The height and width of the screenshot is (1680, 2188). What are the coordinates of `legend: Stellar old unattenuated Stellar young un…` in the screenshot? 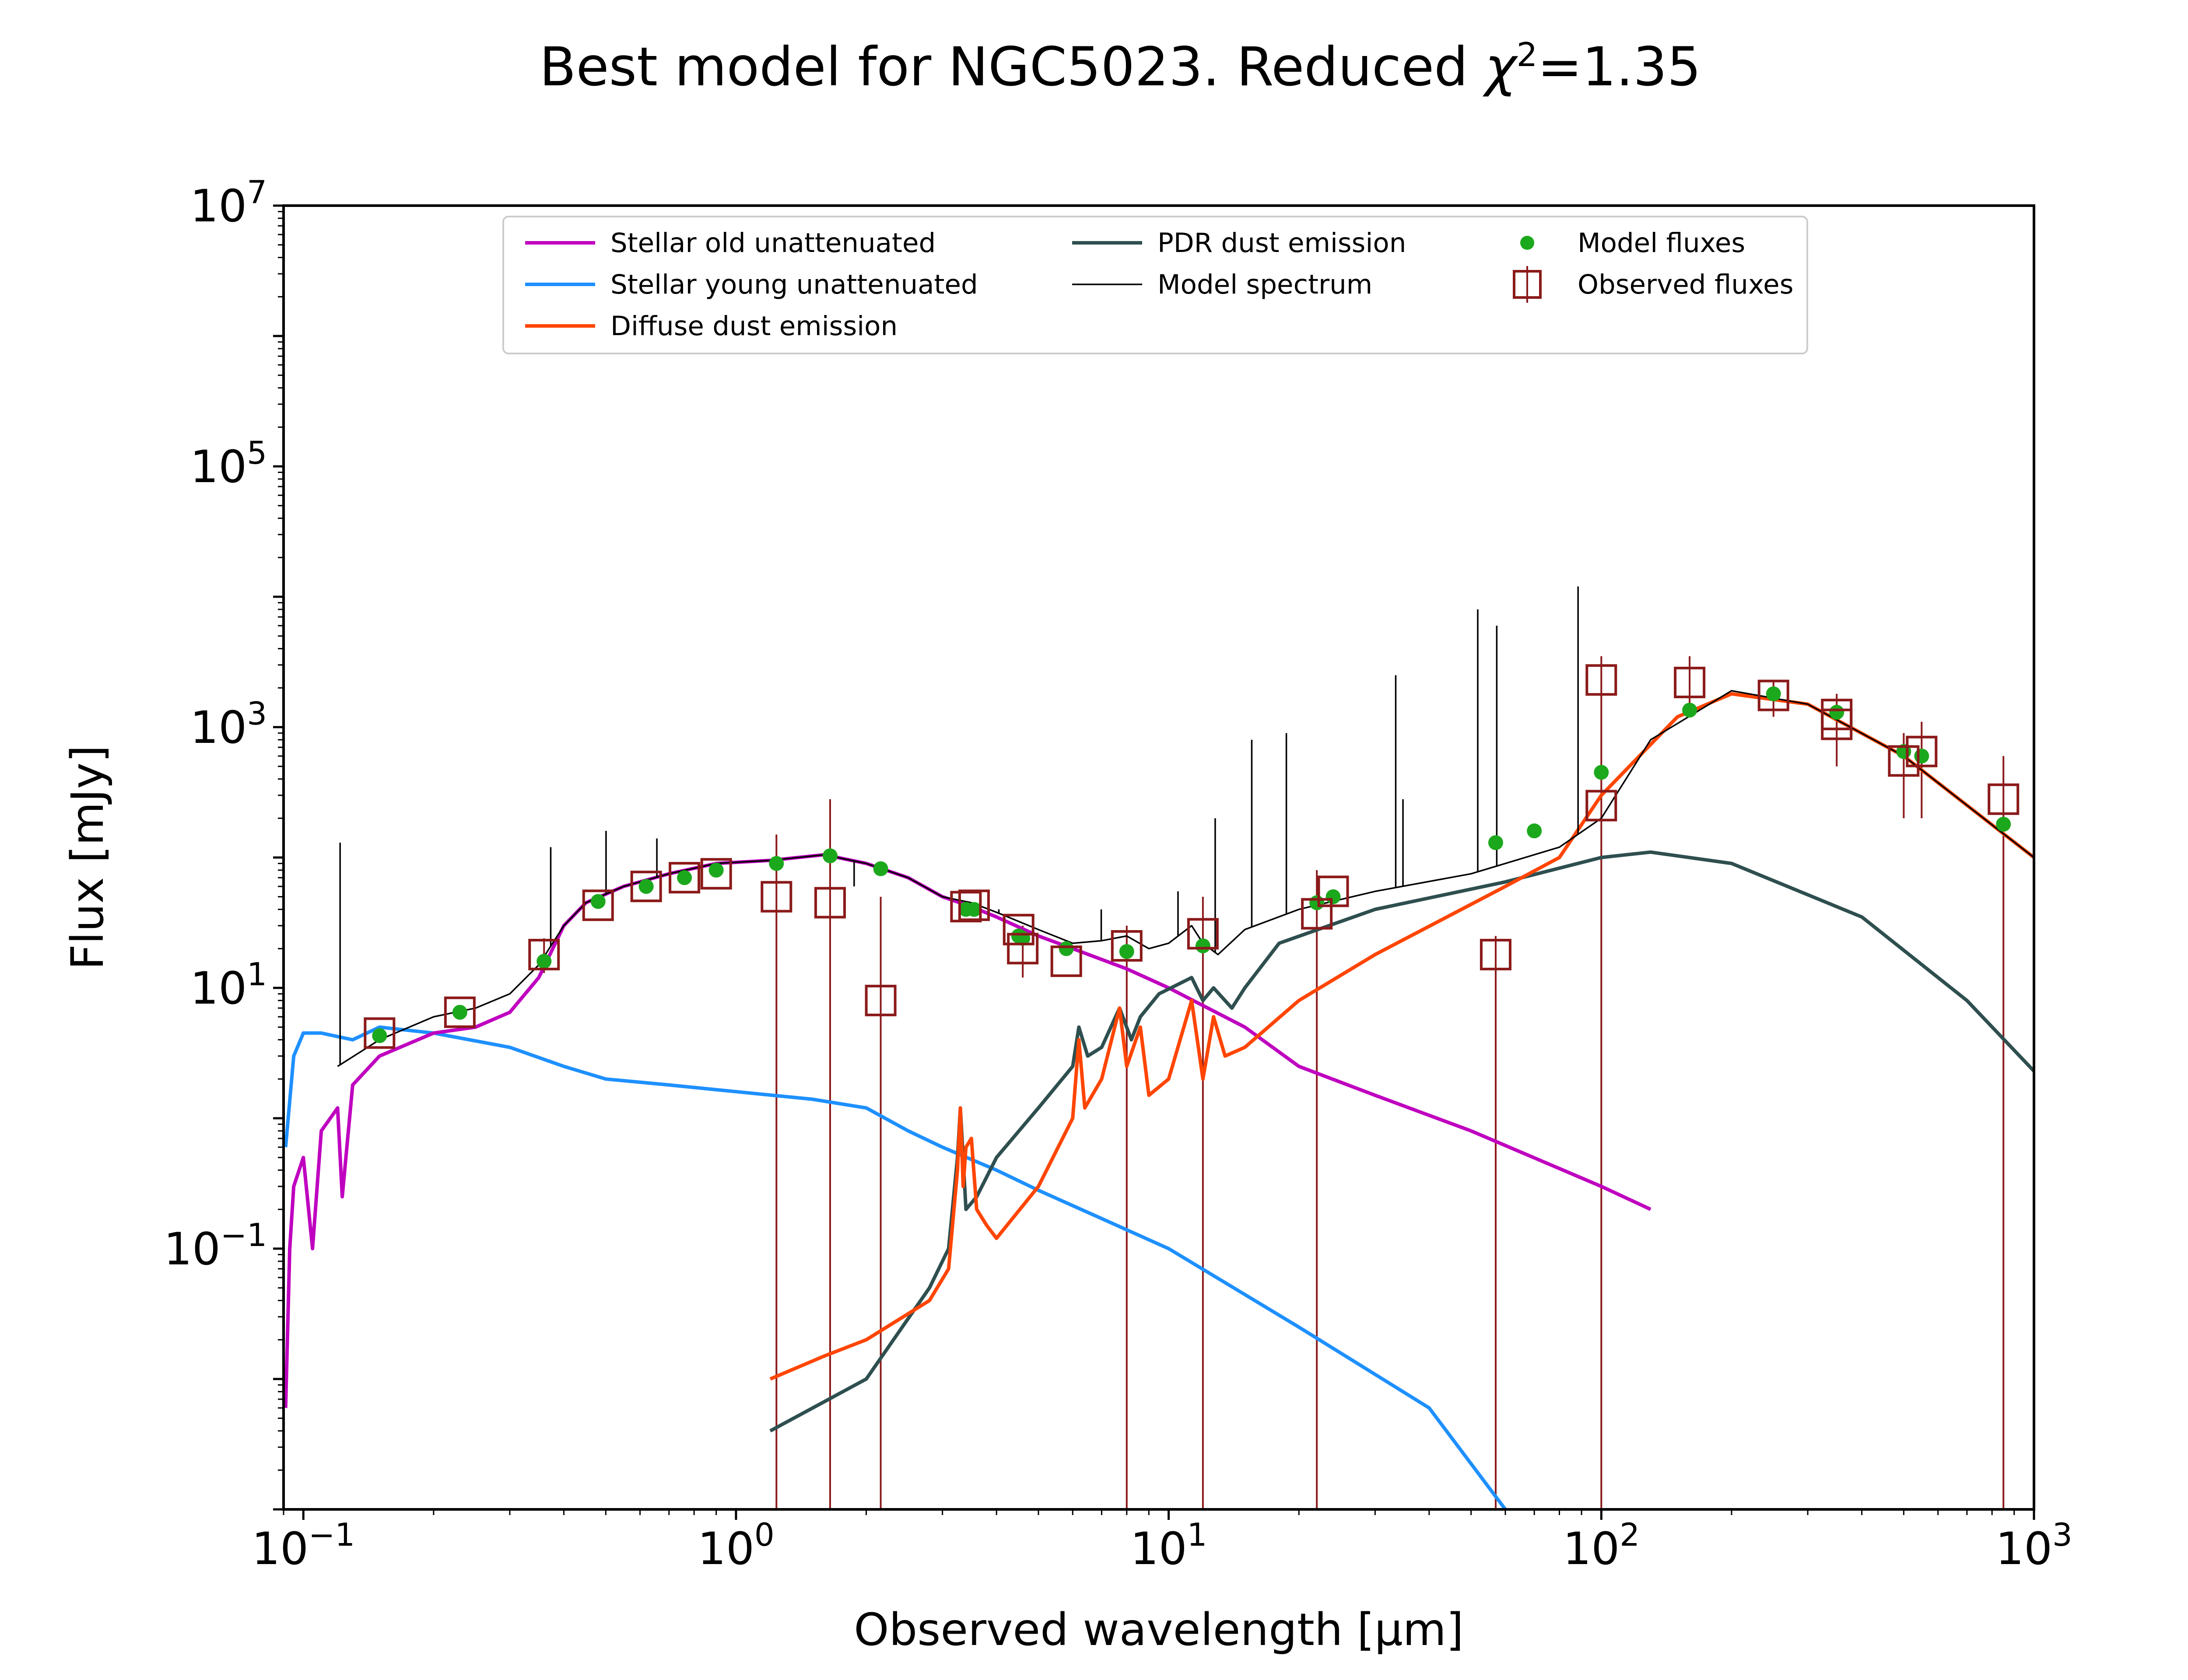 It's located at (1155, 285).